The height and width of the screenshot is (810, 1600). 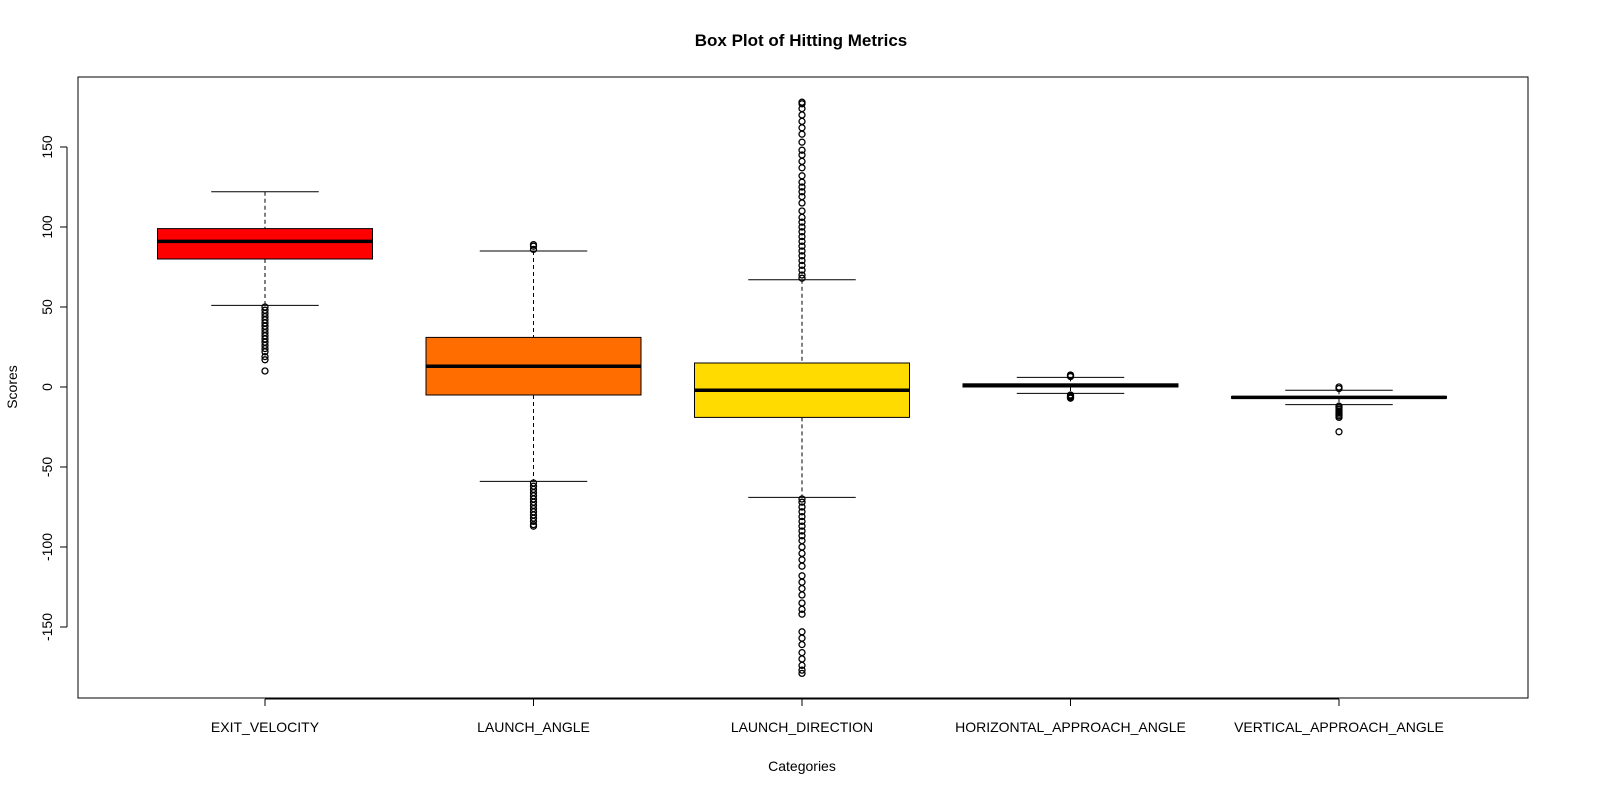 What do you see at coordinates (47, 147) in the screenshot?
I see `y-tick-label: 150` at bounding box center [47, 147].